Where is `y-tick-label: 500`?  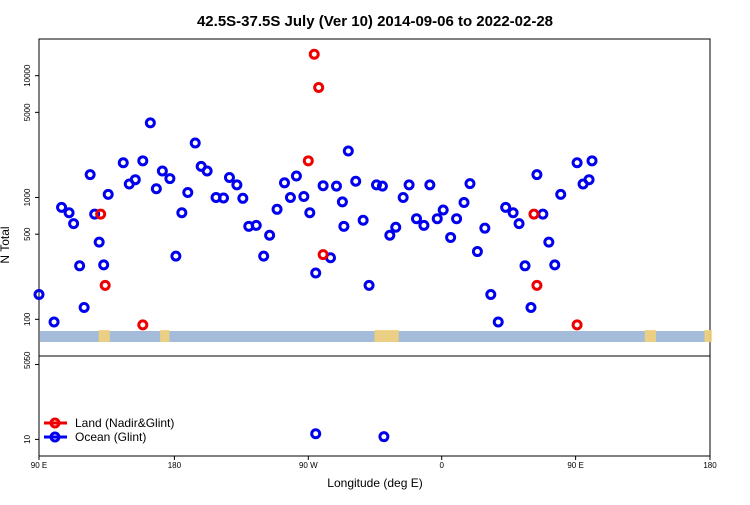
y-tick-label: 500 is located at coordinates (27, 234).